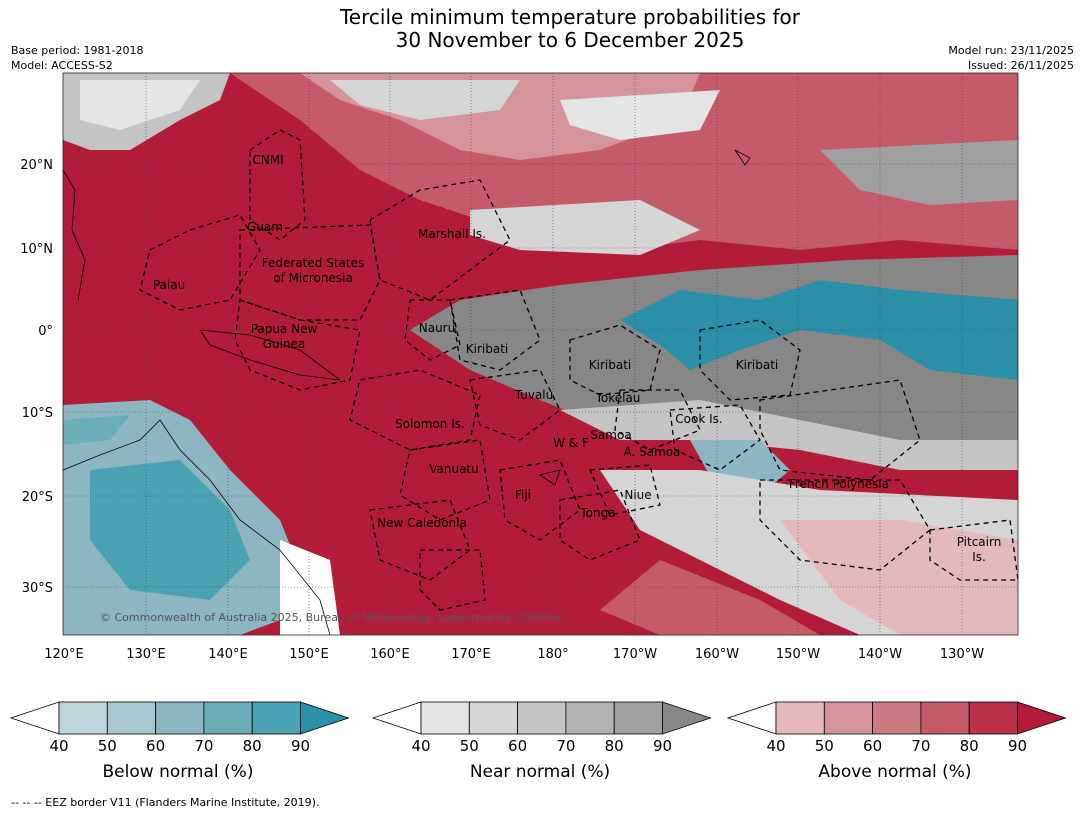 The height and width of the screenshot is (816, 1085). I want to click on eez-cnmi, so click(277, 185).